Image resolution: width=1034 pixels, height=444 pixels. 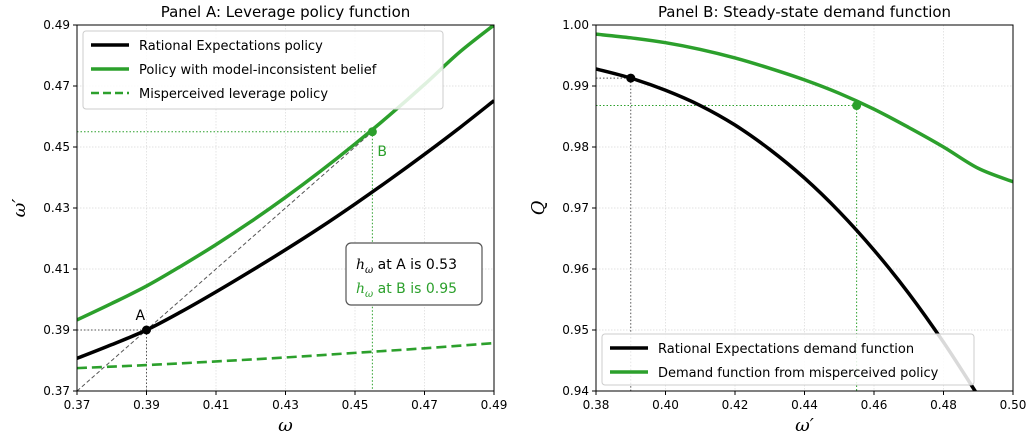 I want to click on x-axis-label: ω, so click(x=285, y=425).